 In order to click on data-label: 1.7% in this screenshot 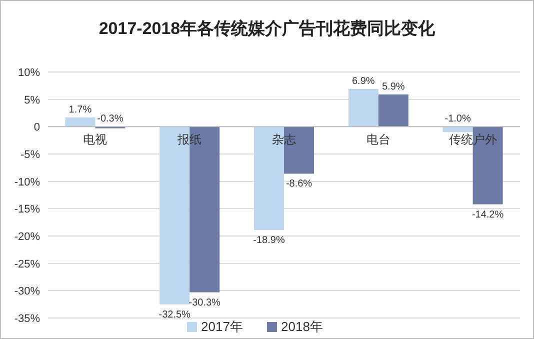, I will do `click(80, 110)`.